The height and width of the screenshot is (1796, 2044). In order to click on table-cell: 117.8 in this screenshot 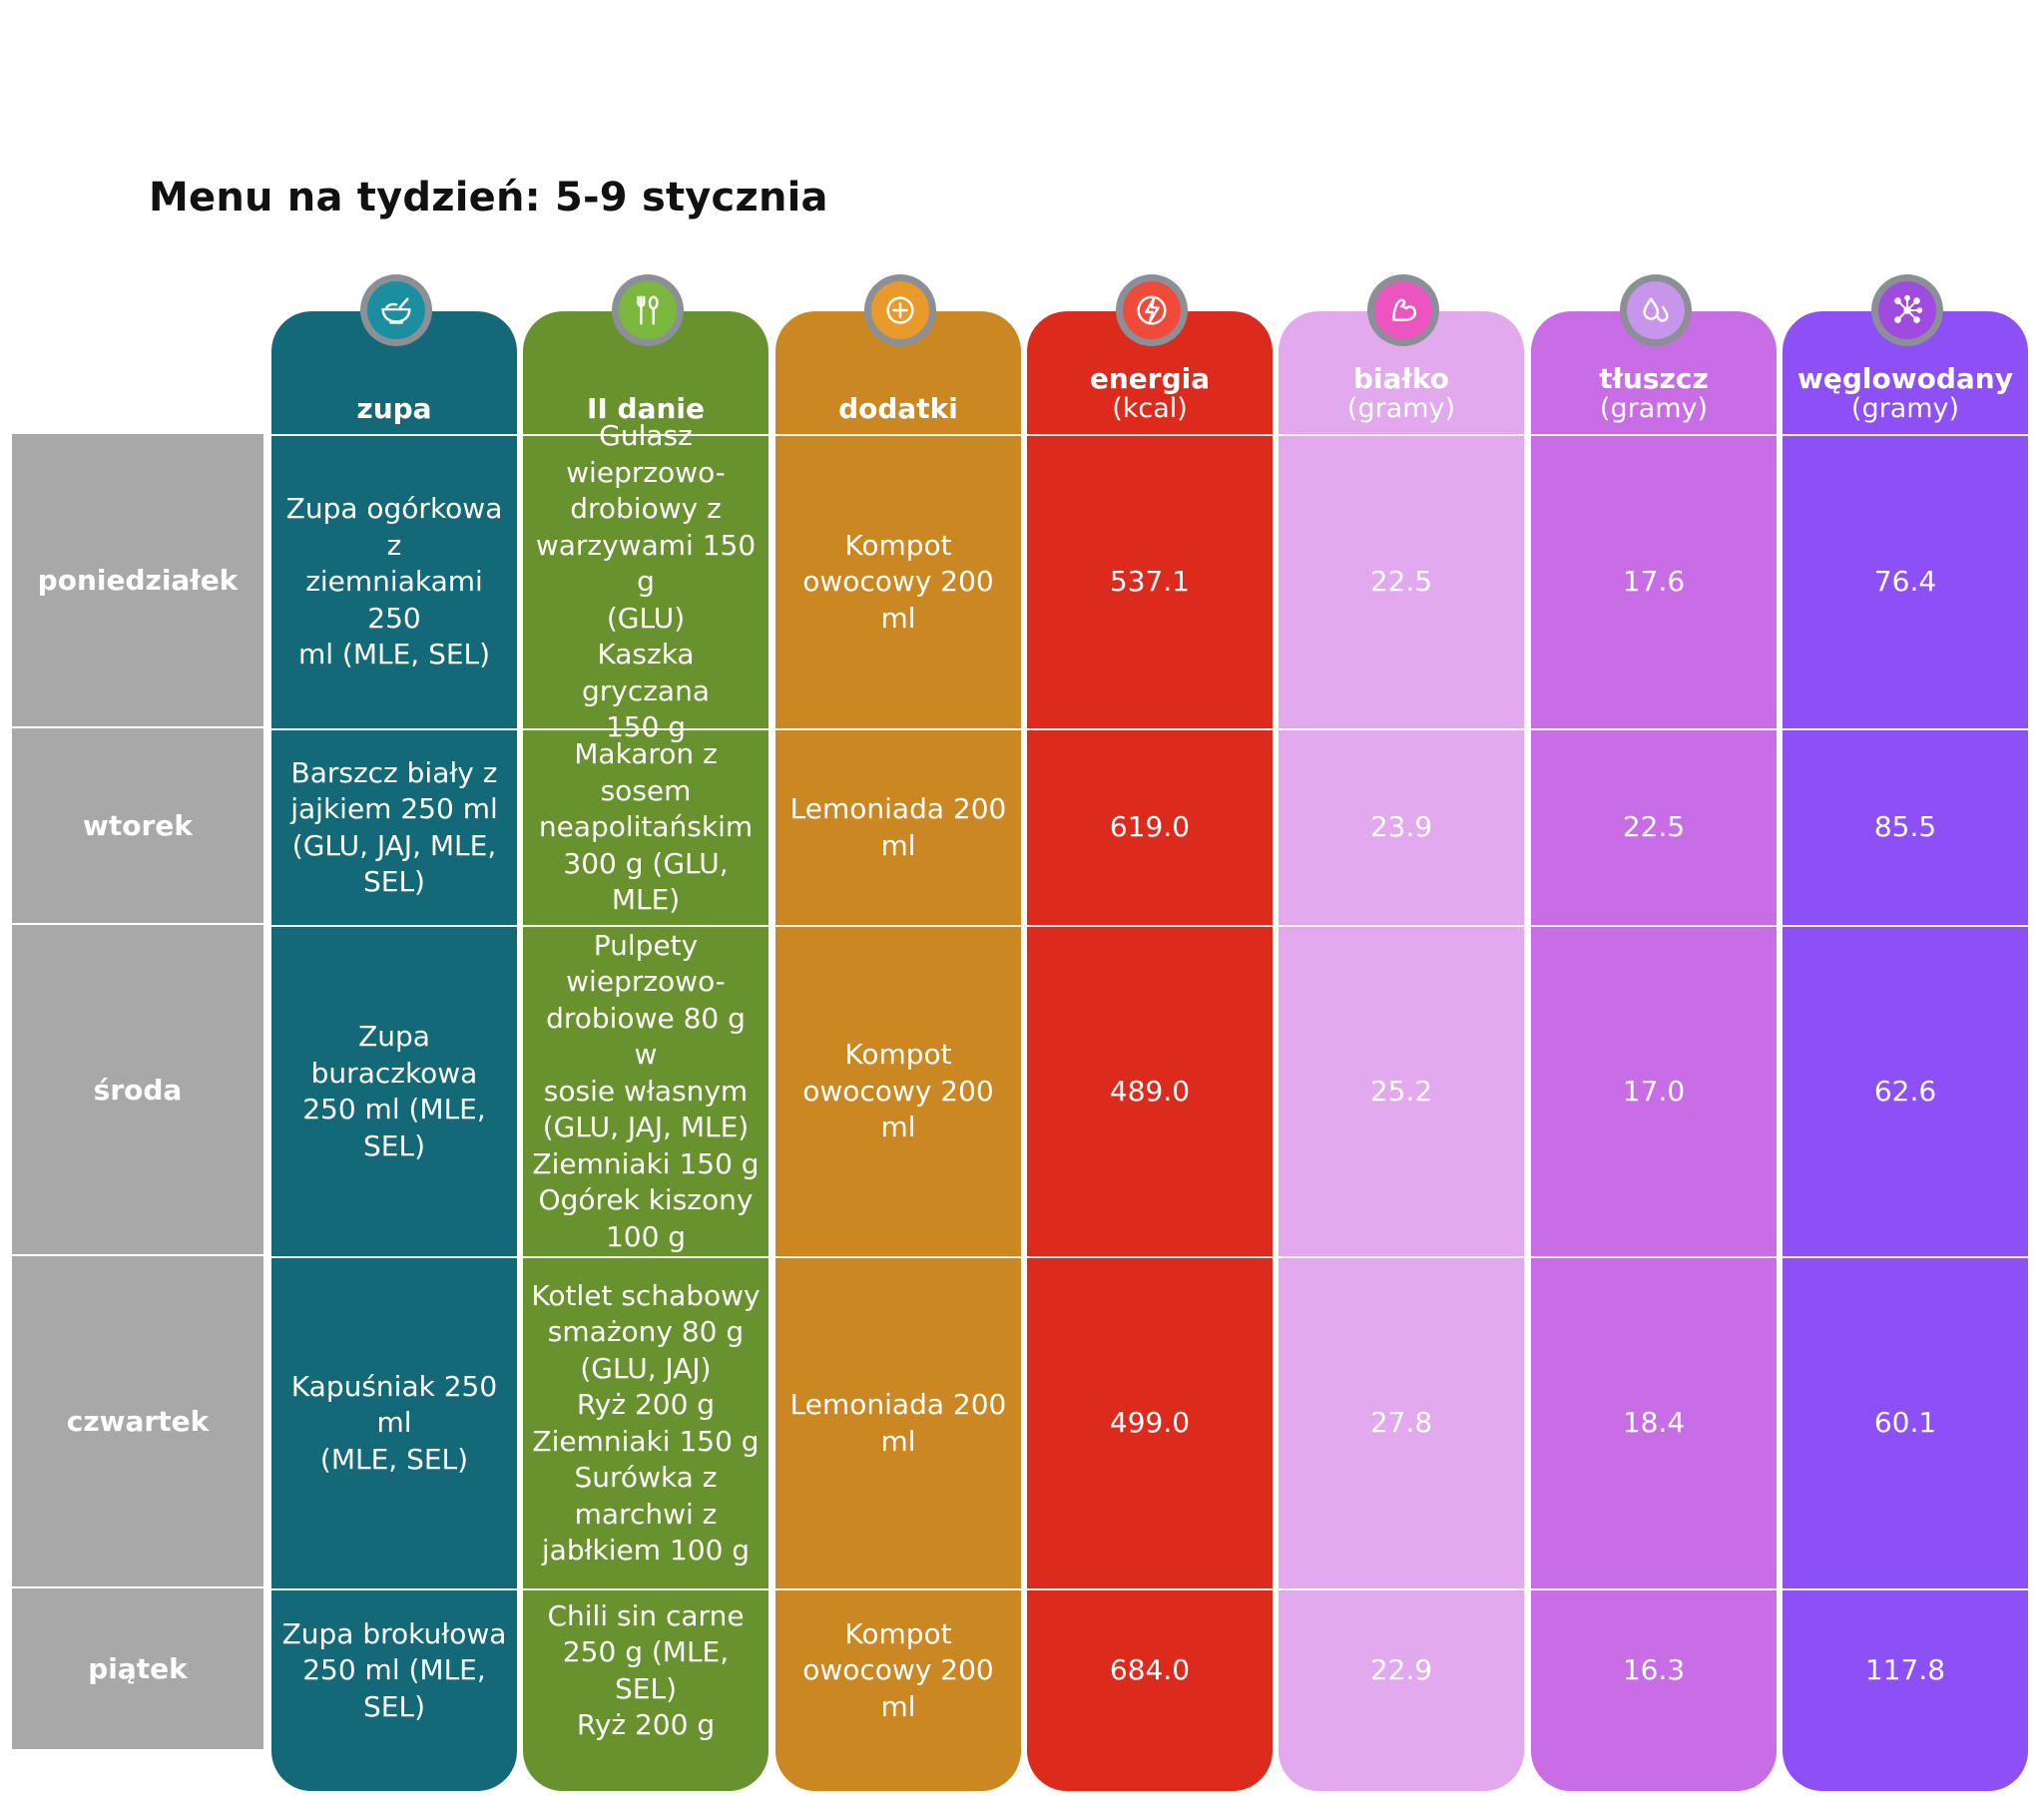, I will do `click(1905, 1669)`.